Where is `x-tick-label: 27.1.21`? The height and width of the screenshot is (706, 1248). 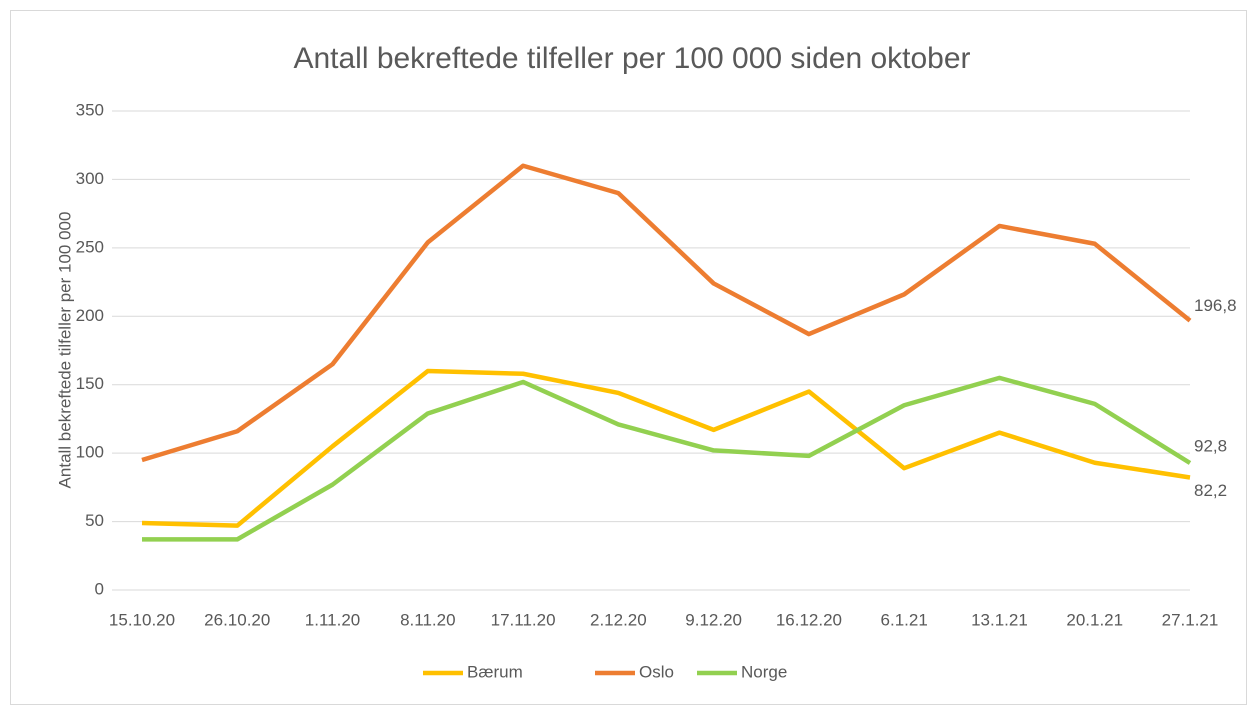 x-tick-label: 27.1.21 is located at coordinates (1190, 619).